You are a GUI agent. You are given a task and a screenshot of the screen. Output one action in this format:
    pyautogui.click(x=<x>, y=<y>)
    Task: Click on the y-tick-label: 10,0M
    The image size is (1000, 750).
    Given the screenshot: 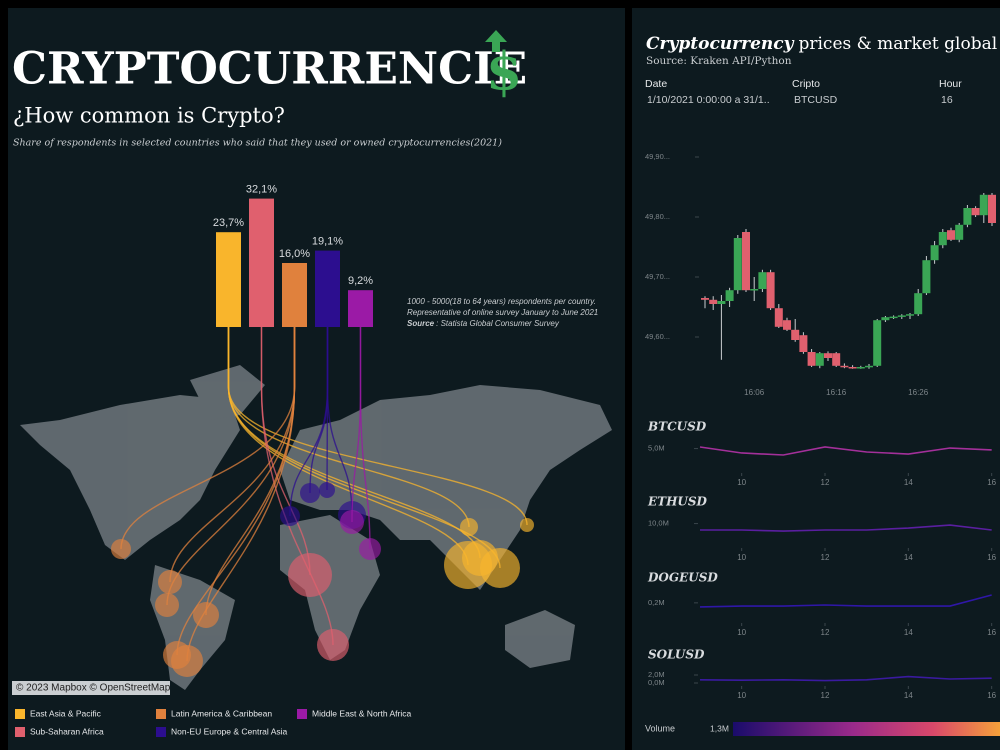 What is the action you would take?
    pyautogui.click(x=658, y=523)
    